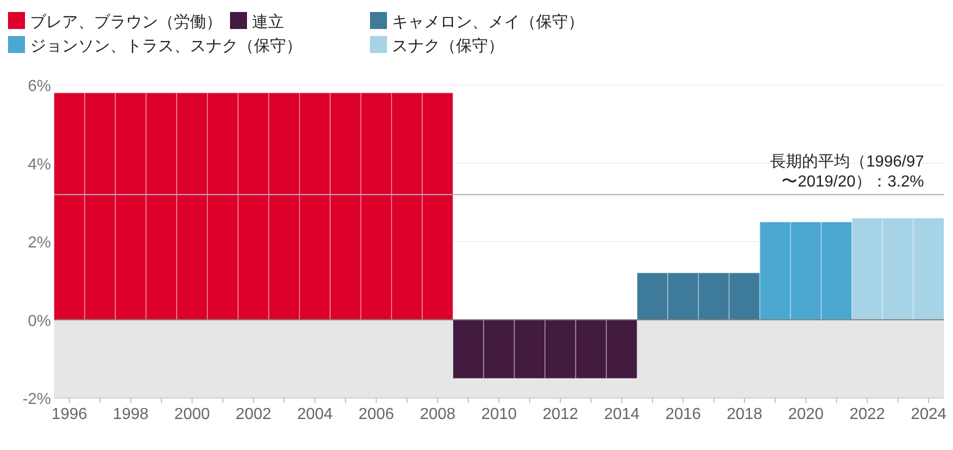  What do you see at coordinates (448, 46) in the screenshot?
I see `legend-label: スナク（保守）` at bounding box center [448, 46].